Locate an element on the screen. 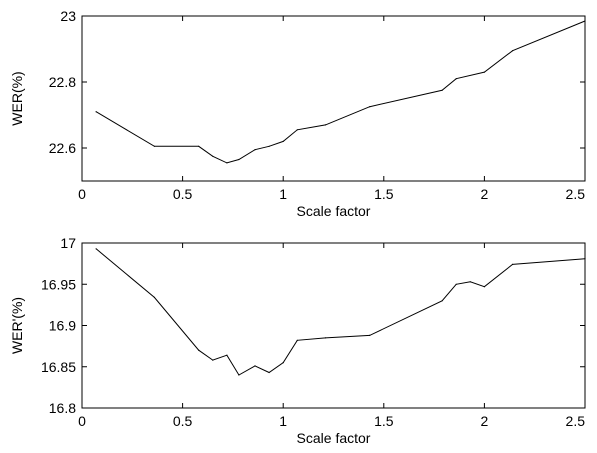 Image resolution: width=597 pixels, height=453 pixels. bottom-plot-y-tick-label: 16.95 is located at coordinates (58, 284).